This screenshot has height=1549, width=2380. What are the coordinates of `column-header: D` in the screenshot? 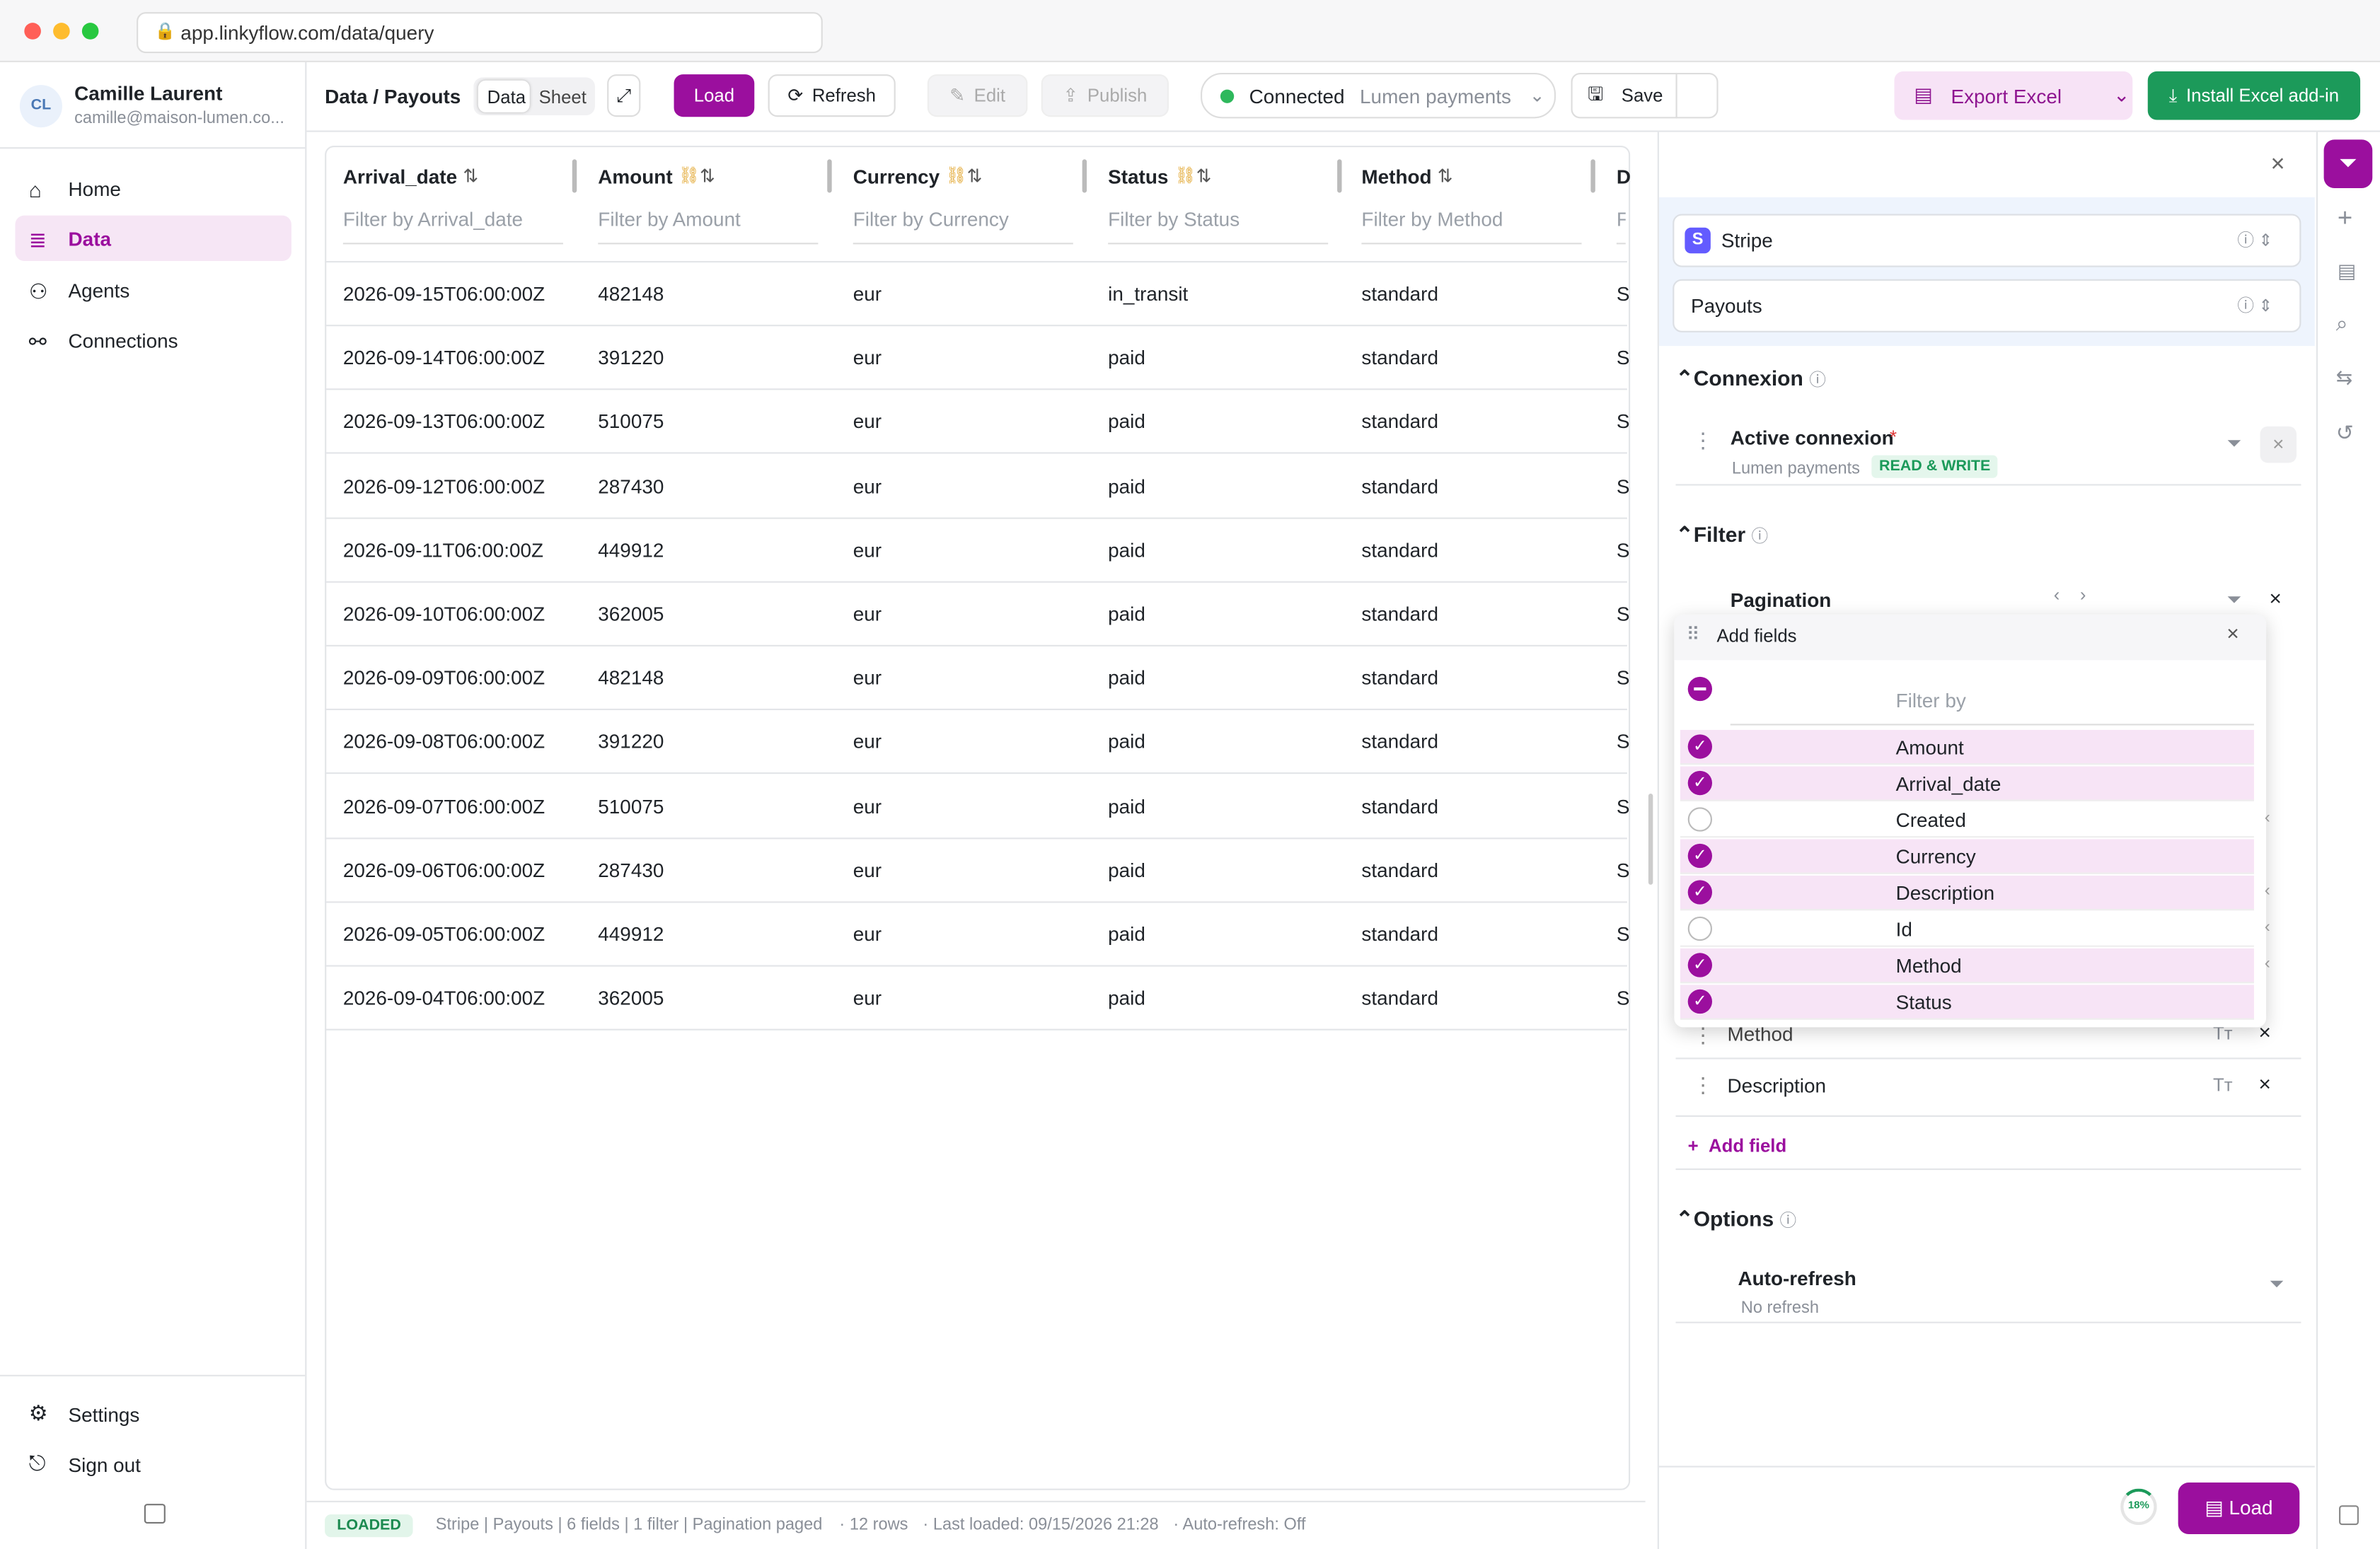 It's located at (1624, 177).